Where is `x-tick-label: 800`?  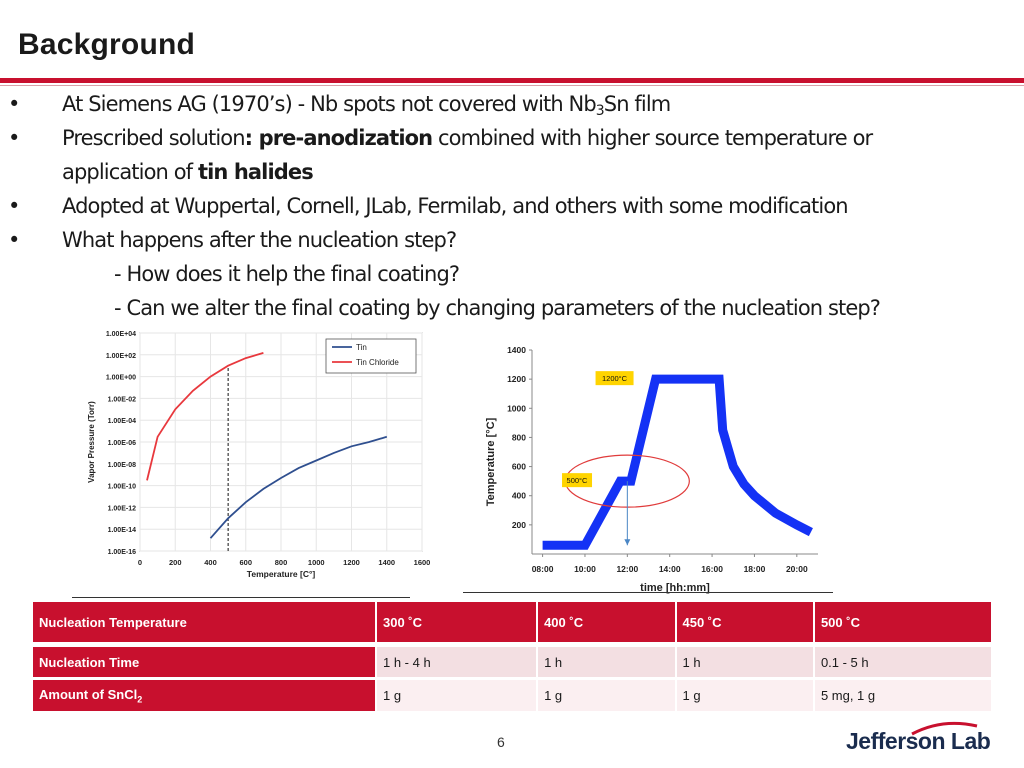 x-tick-label: 800 is located at coordinates (281, 562).